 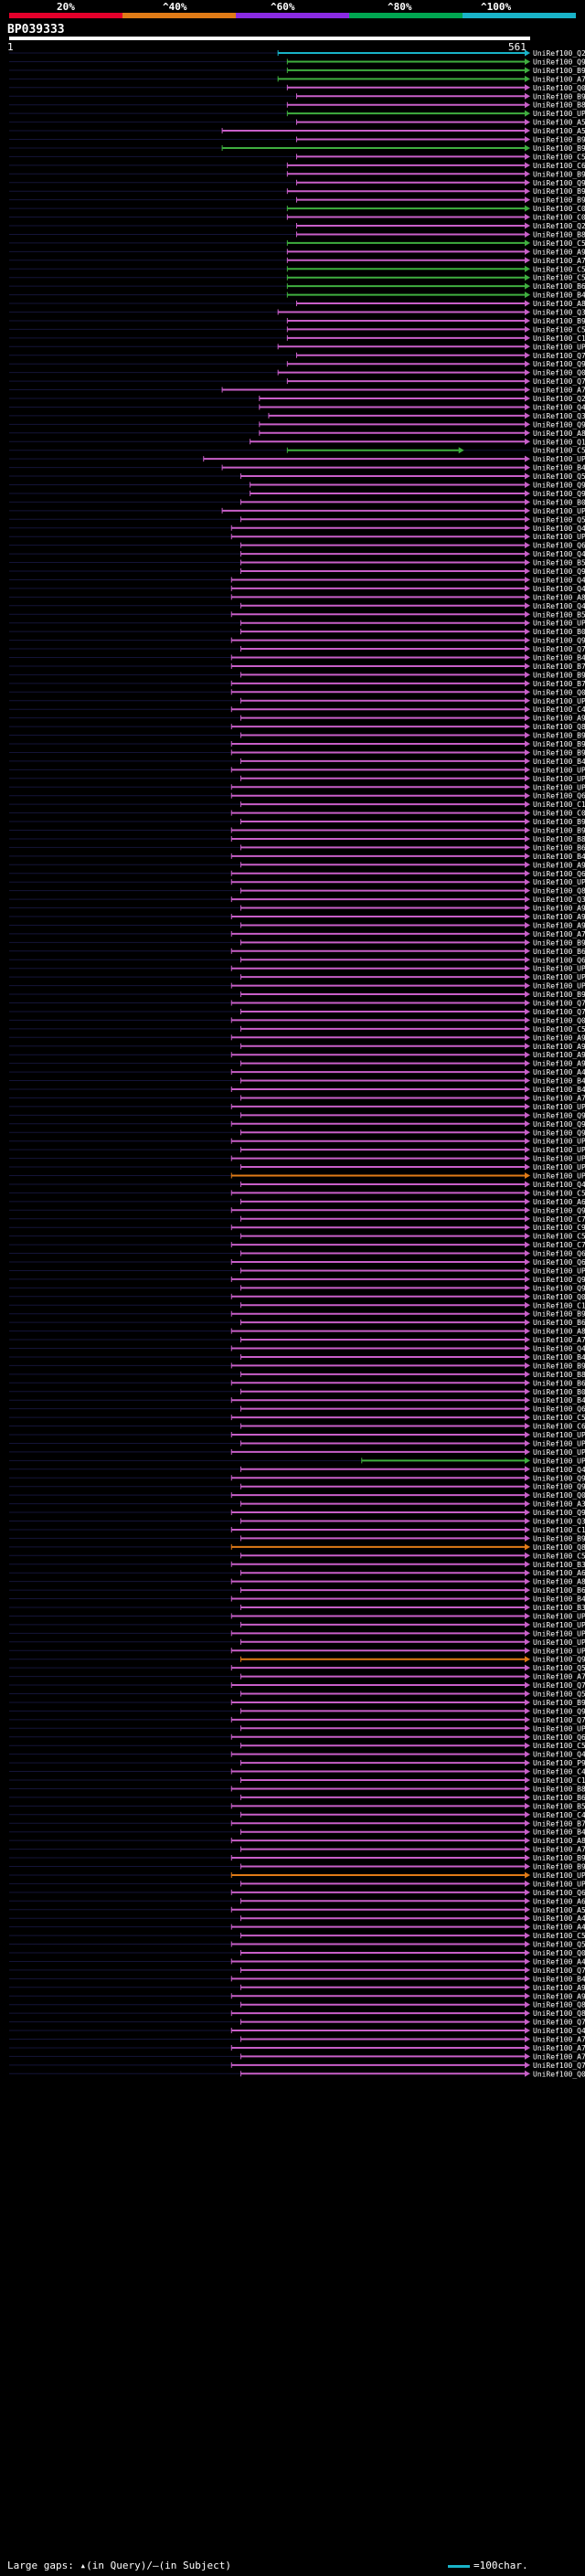 I want to click on hit-label: UniRef100_Q9LQR7, so click(x=559, y=364).